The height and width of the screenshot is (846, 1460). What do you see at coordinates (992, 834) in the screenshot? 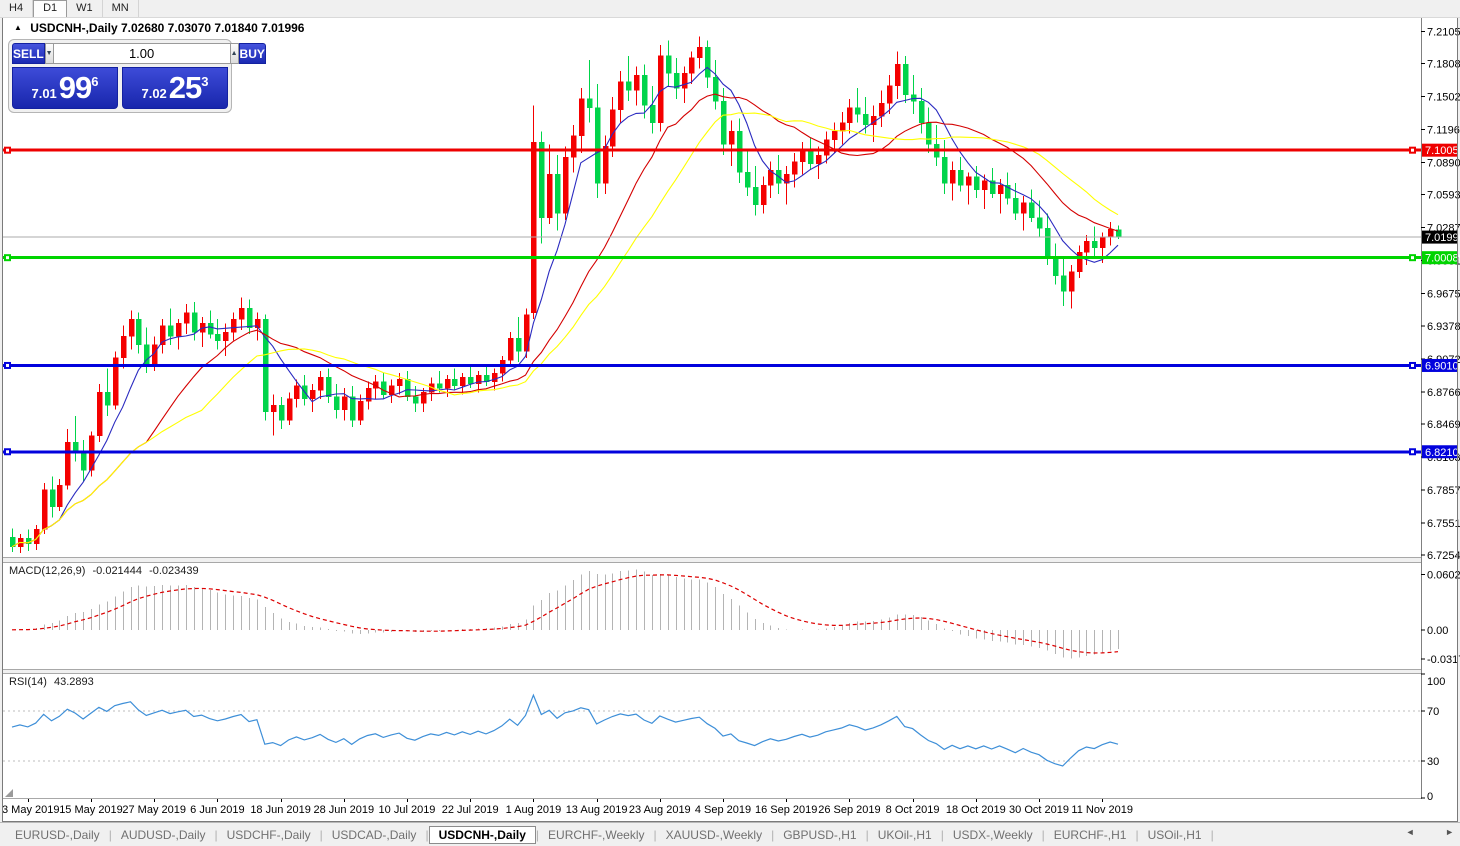
I see `chart-tab: USDX-,Weekly` at bounding box center [992, 834].